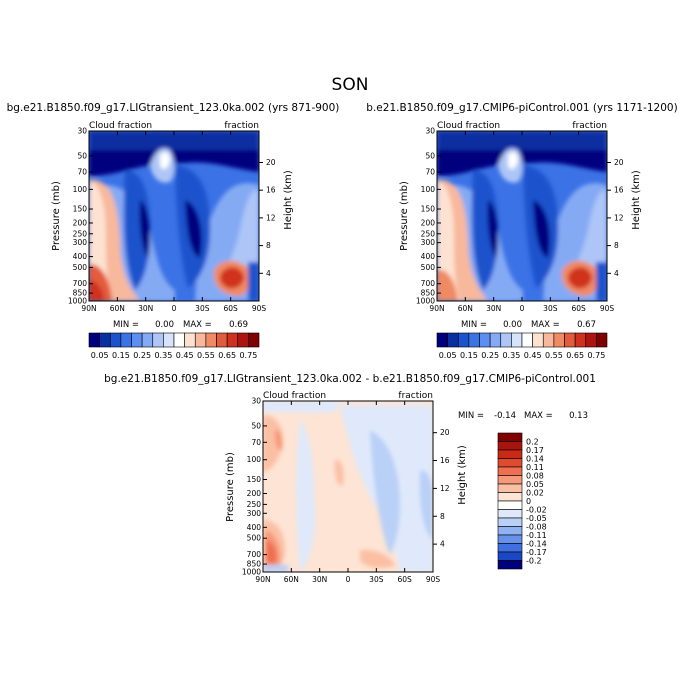 This screenshot has width=700, height=700. I want to click on panel-difference-left-label: Cloud fraction, so click(294, 396).